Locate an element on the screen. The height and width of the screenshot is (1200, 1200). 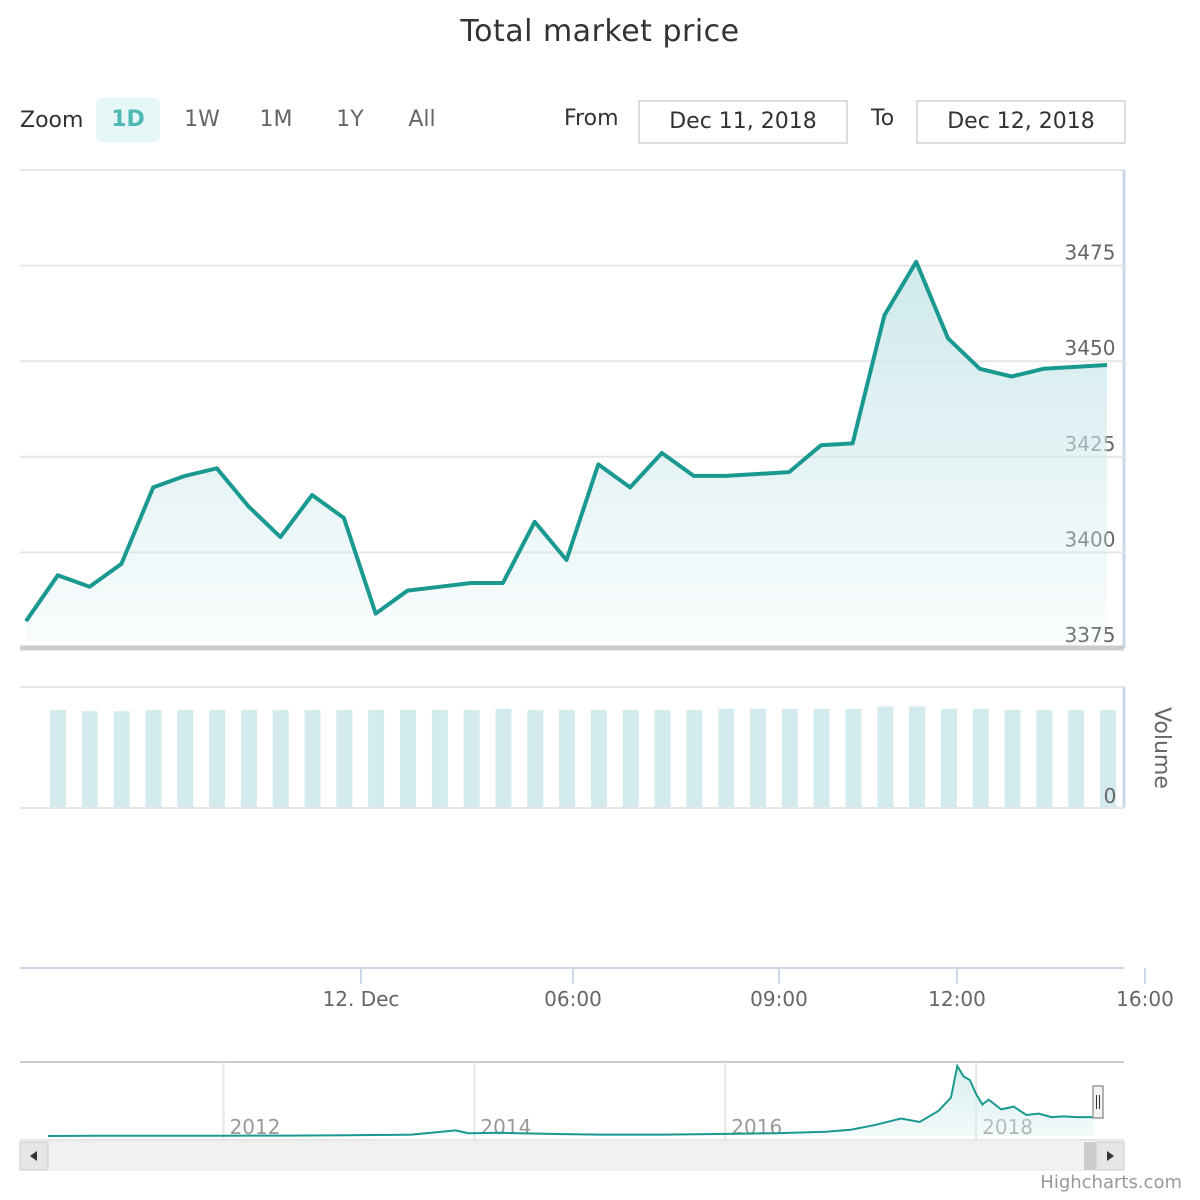
price-y-tick-label: 3450 is located at coordinates (1090, 348).